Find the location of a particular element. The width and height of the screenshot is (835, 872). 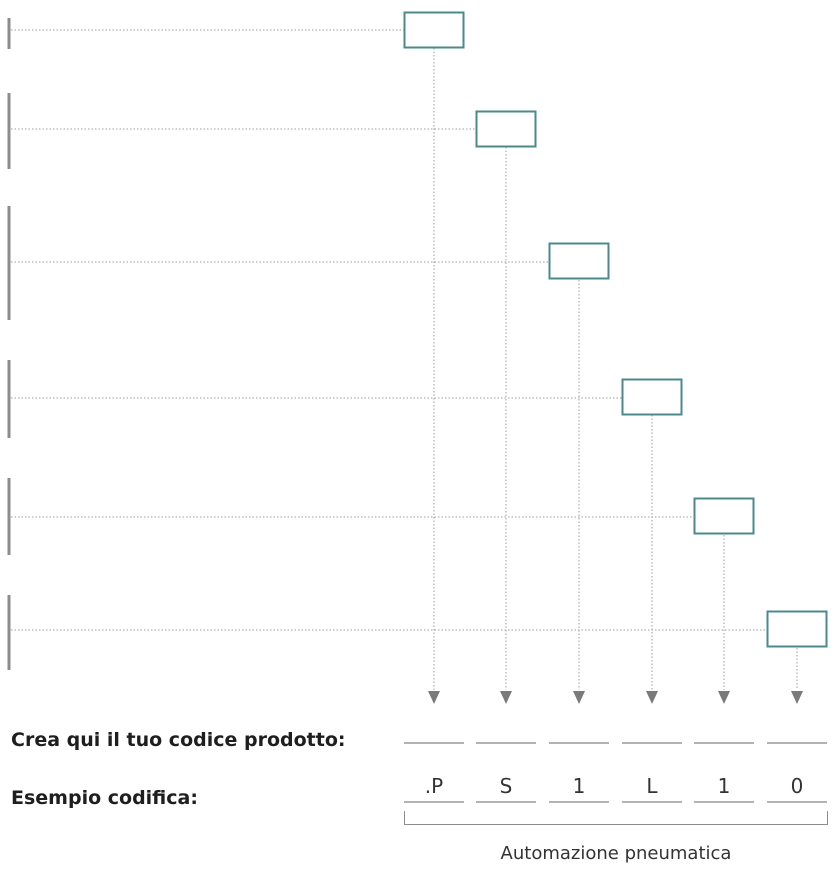

example-code-label: Esempio codifica: is located at coordinates (104, 798).